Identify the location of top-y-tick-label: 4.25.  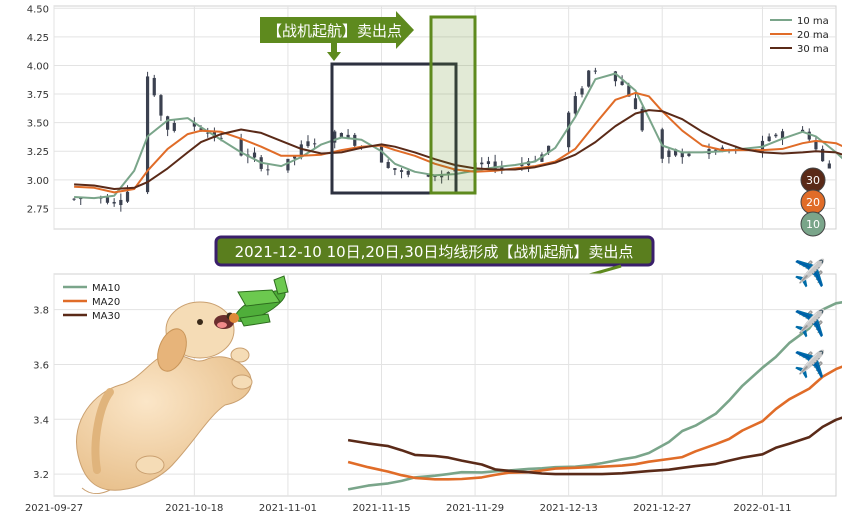
(38, 38).